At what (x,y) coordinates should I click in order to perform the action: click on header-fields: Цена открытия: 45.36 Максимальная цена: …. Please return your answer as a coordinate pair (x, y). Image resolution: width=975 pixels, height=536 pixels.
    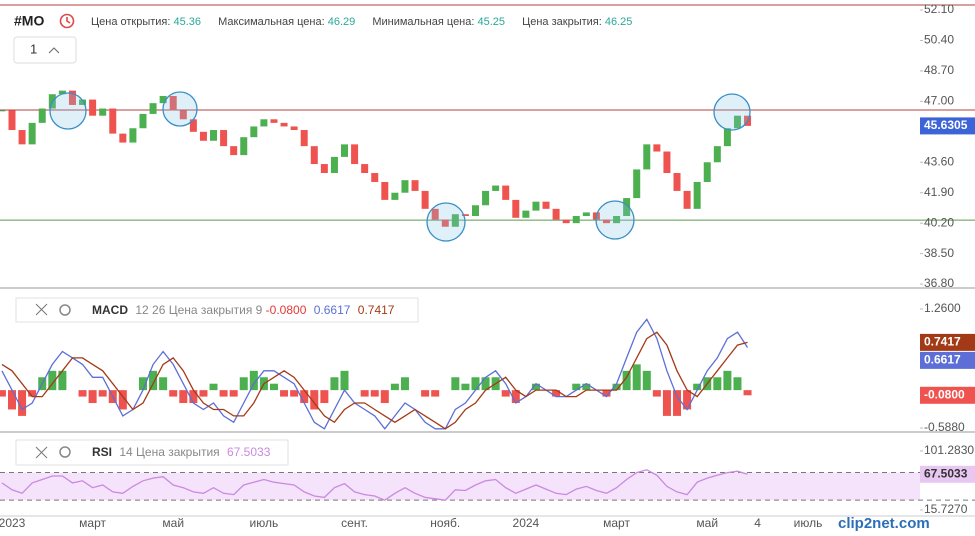
    Looking at the image, I should click on (361, 22).